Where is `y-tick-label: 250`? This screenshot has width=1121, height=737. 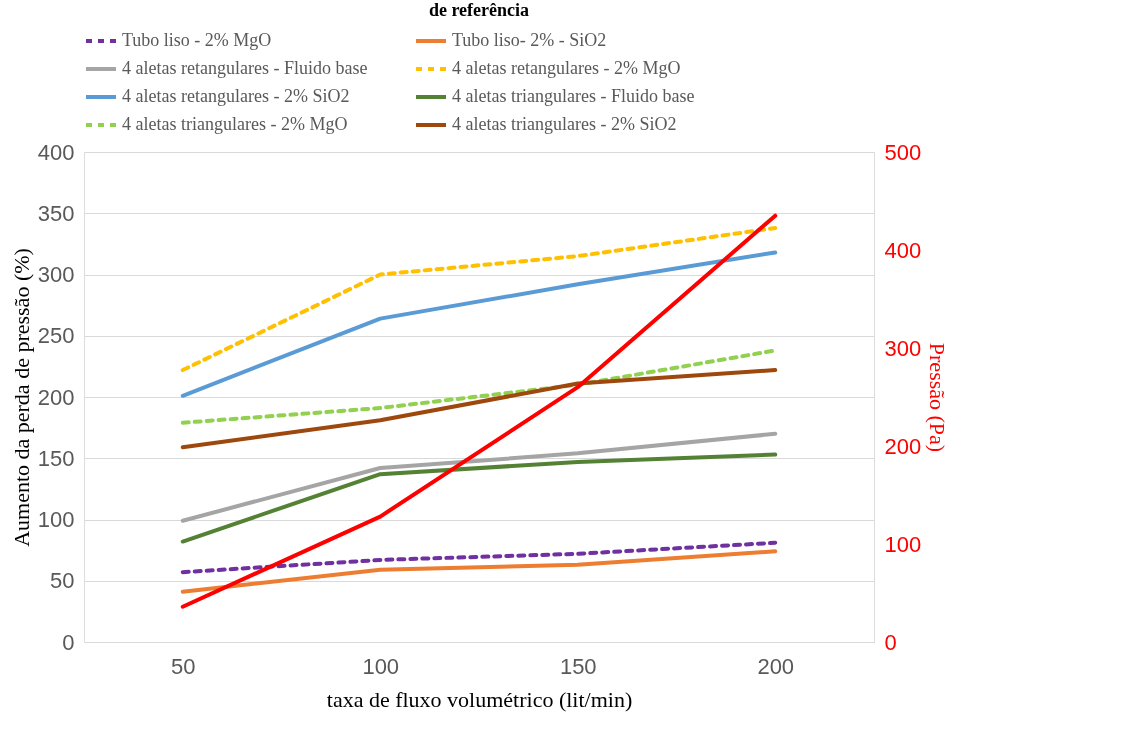
y-tick-label: 250 is located at coordinates (56, 336).